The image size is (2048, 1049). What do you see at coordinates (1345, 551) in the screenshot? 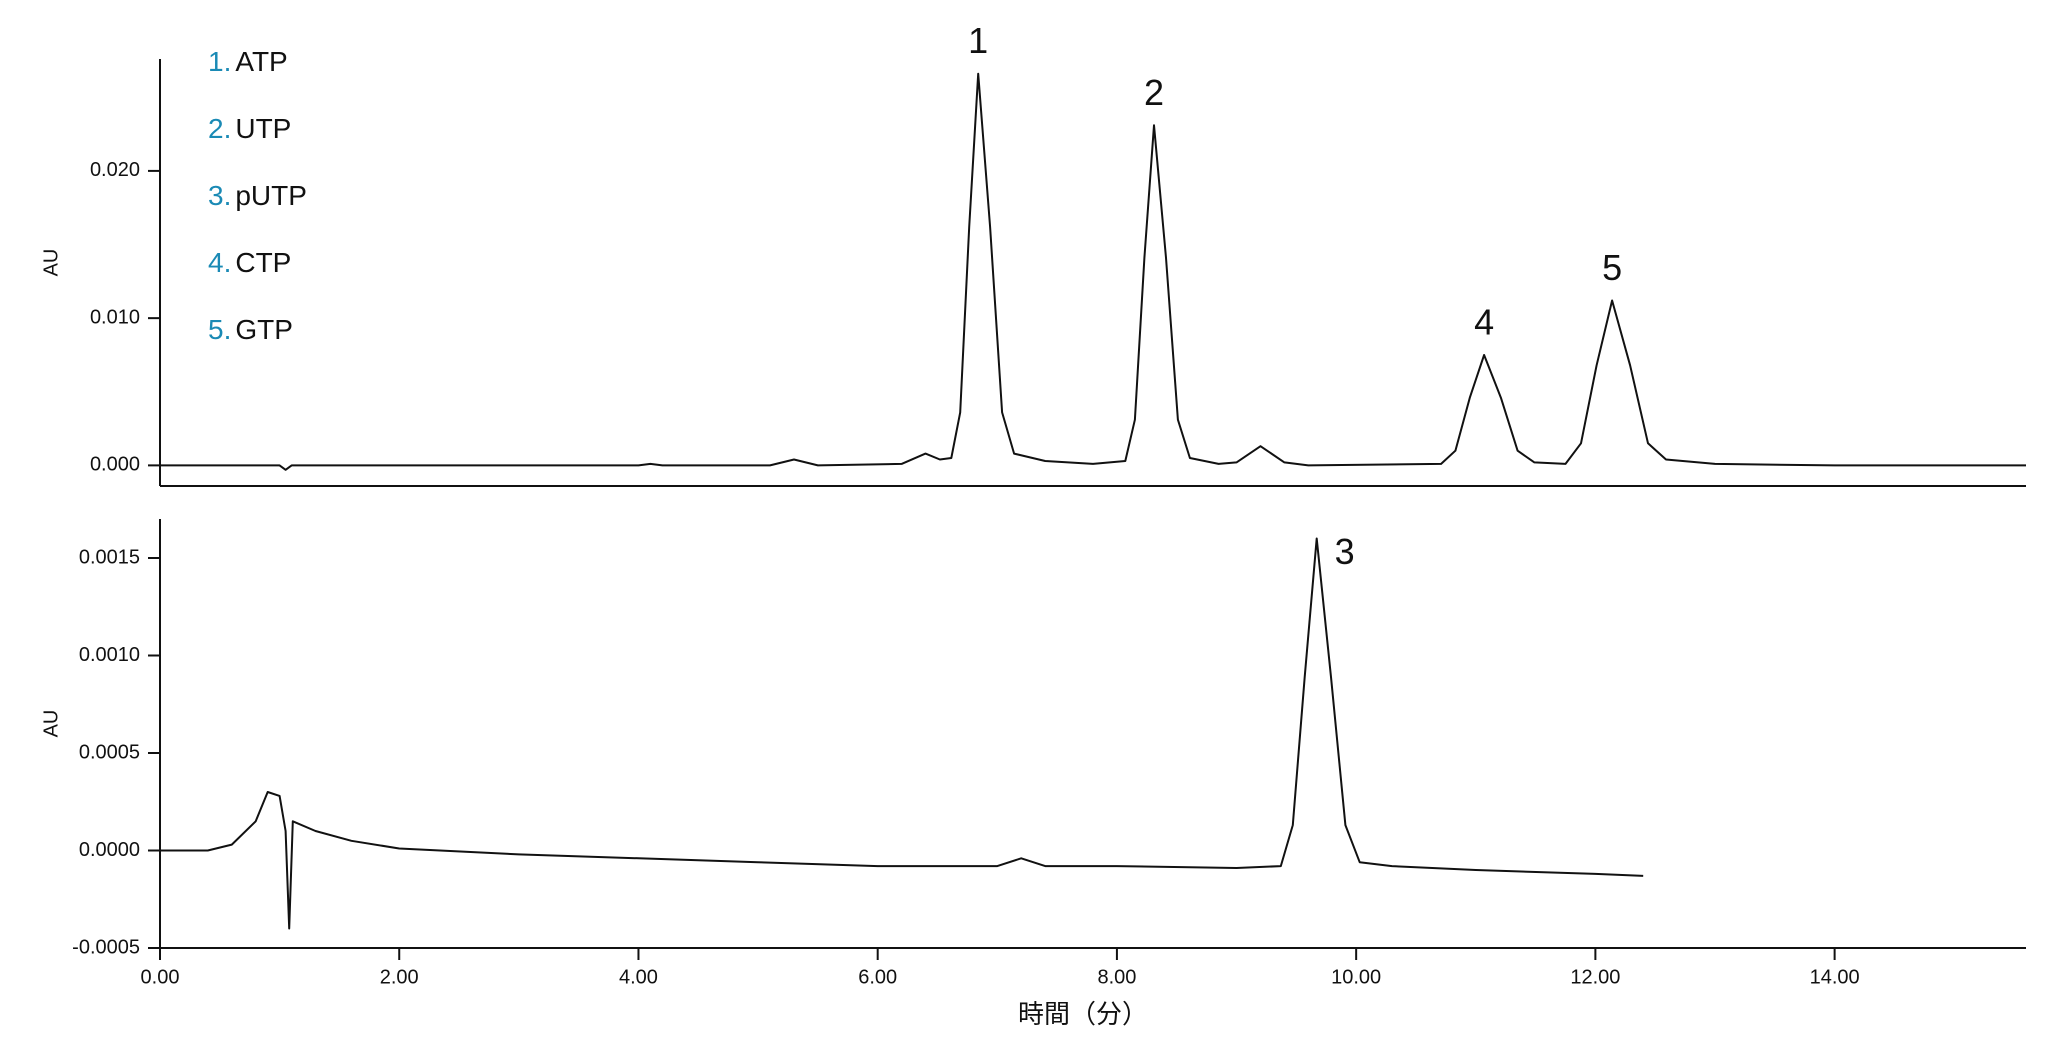
I see `peak-label: 3` at bounding box center [1345, 551].